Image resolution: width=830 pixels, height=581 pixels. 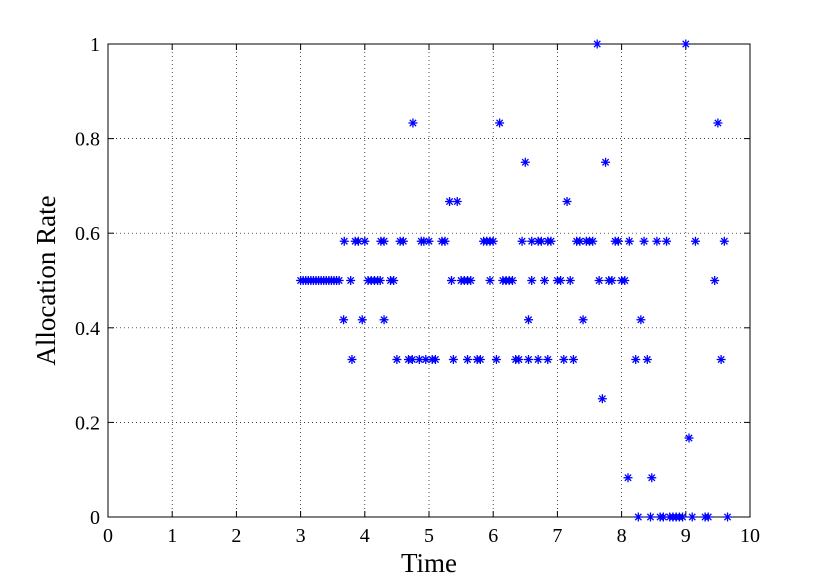 I want to click on x-tick-label: 7, so click(x=557, y=536).